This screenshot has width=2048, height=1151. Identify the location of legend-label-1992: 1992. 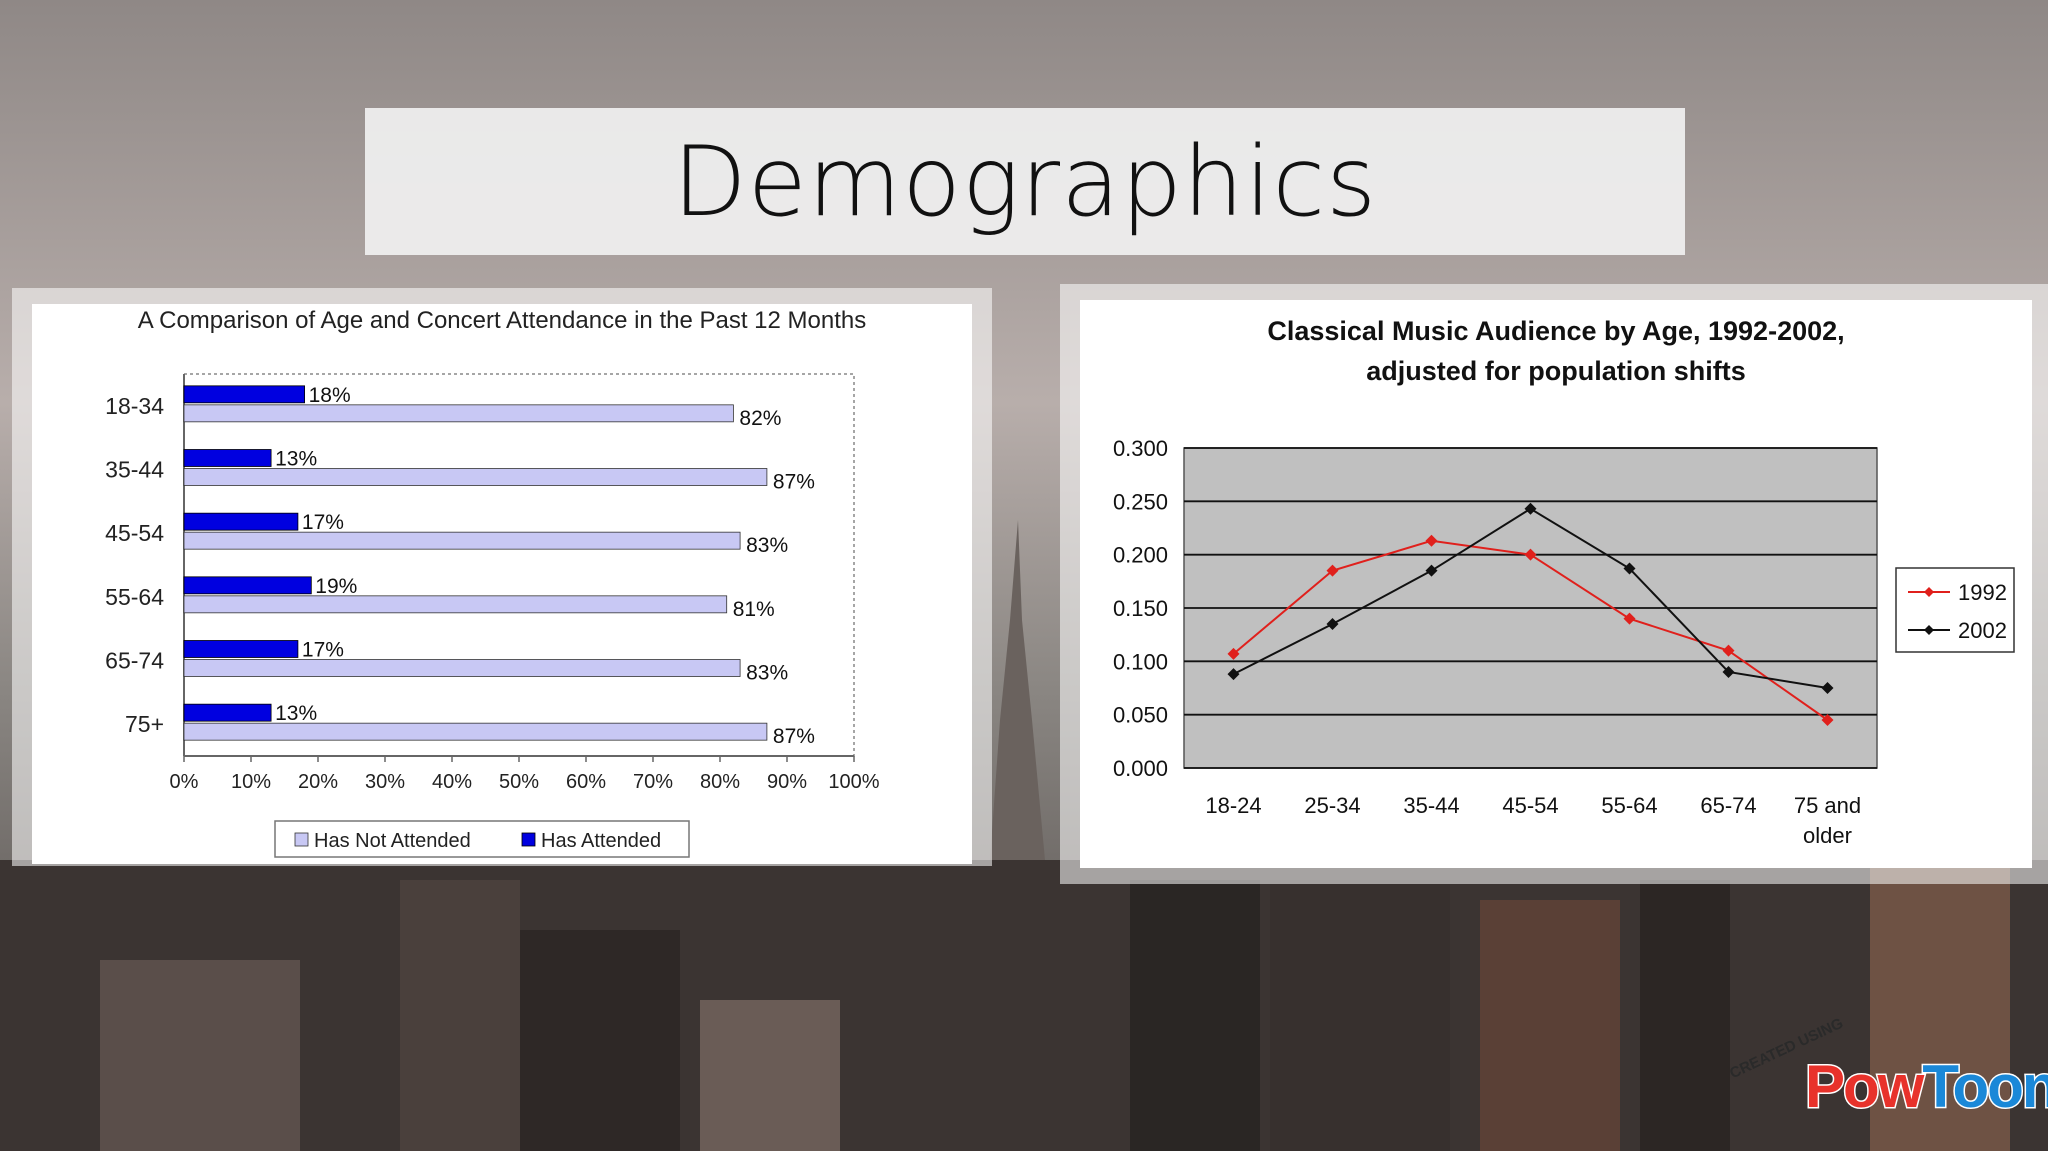
(1982, 592).